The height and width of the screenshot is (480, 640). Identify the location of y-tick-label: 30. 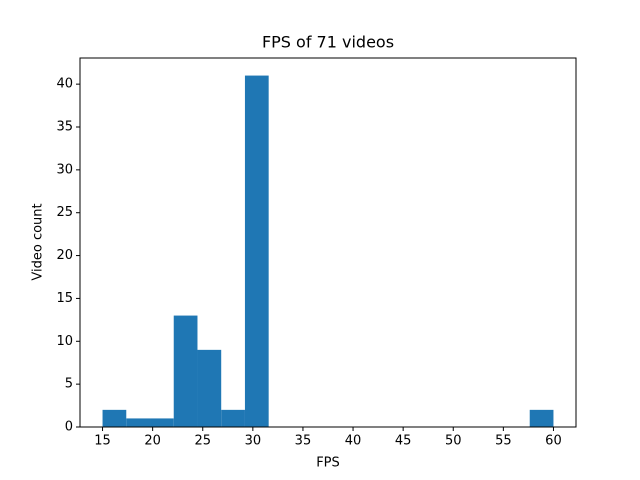
(64, 169).